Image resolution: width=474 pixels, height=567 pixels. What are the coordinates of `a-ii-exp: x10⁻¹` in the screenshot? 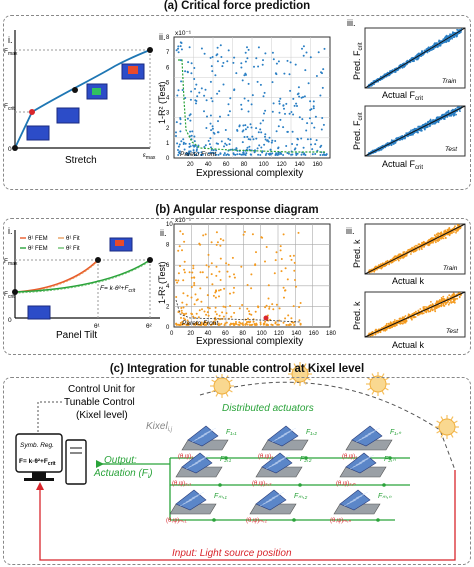 It's located at (183, 33).